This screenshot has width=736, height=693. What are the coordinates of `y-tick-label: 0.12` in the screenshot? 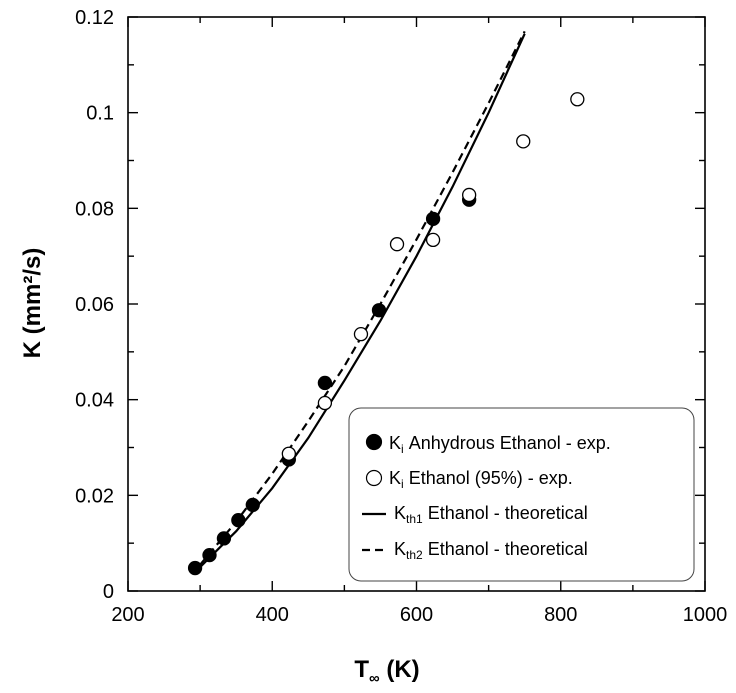 It's located at (94, 18).